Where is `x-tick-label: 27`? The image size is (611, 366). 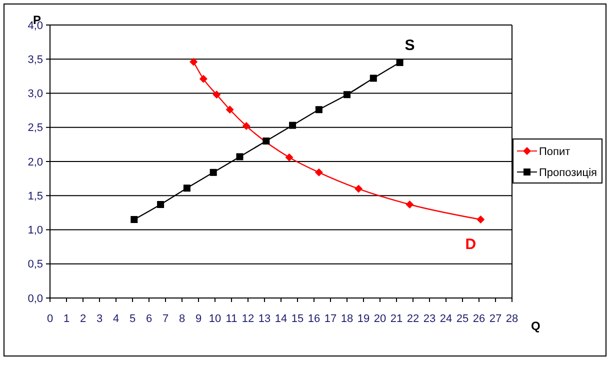
x-tick-label: 27 is located at coordinates (495, 319).